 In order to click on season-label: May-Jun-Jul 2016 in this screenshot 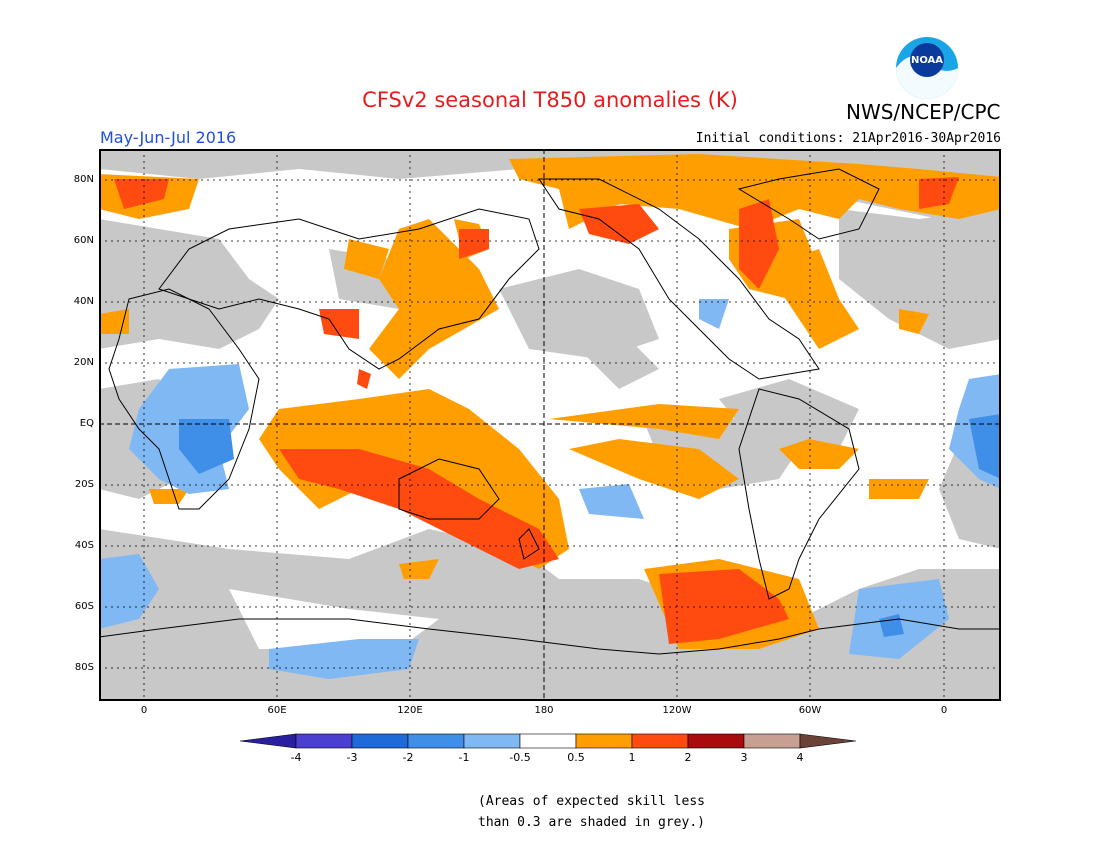, I will do `click(168, 137)`.